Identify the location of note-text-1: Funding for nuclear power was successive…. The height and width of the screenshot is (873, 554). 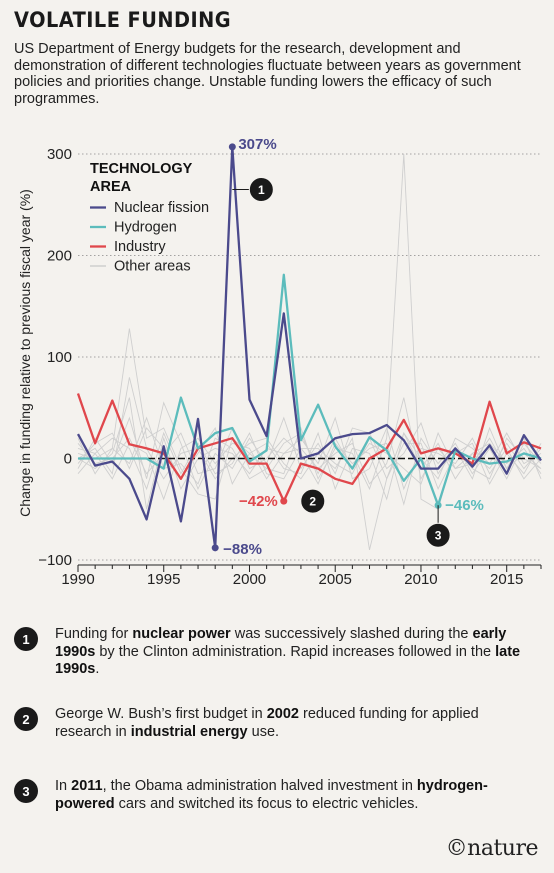
(288, 651).